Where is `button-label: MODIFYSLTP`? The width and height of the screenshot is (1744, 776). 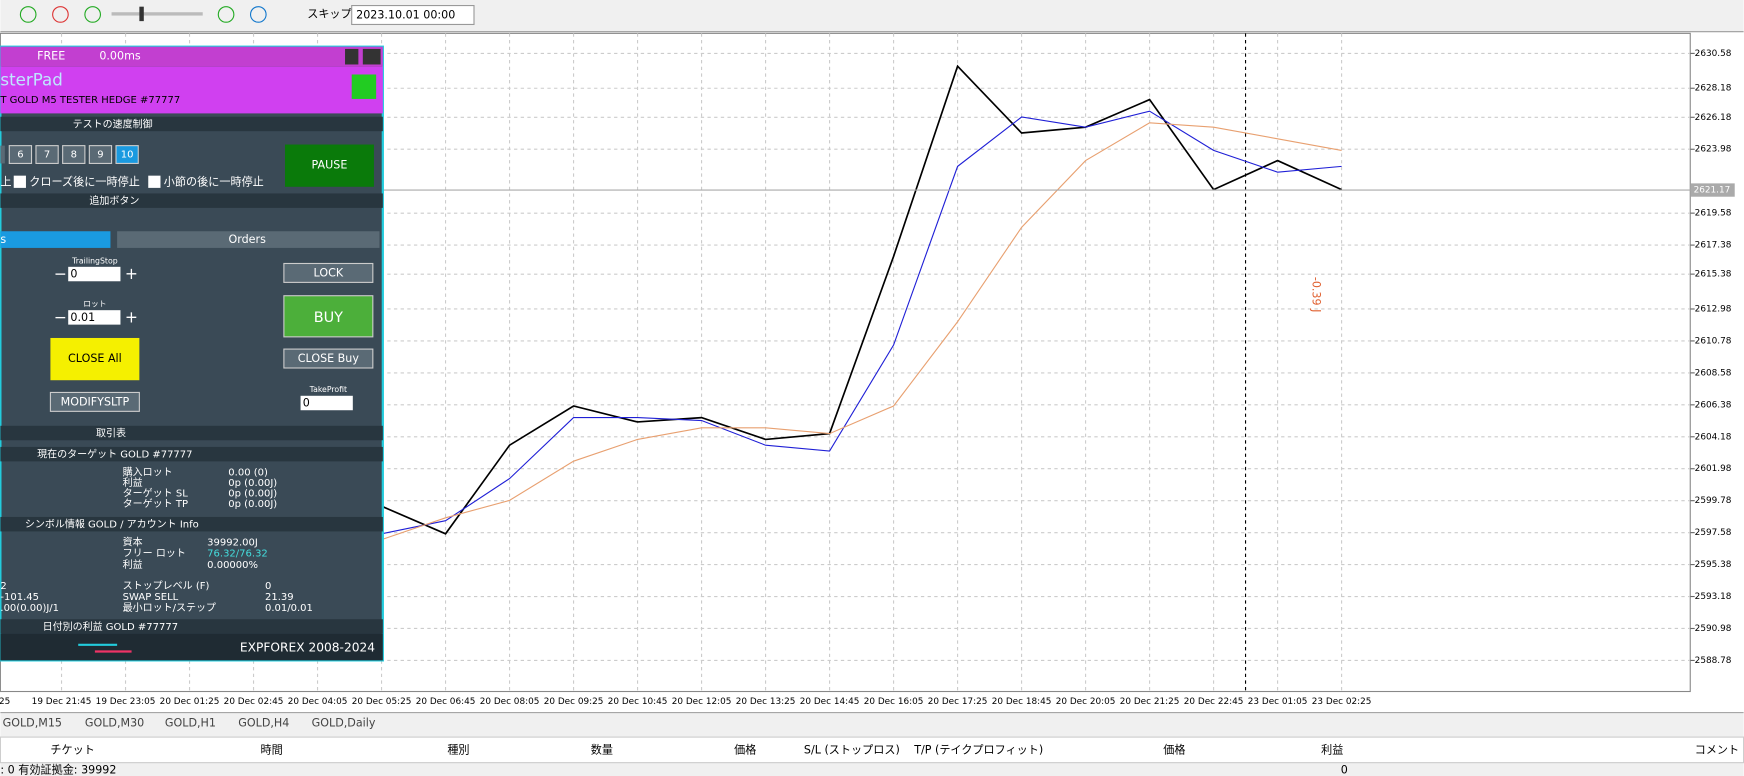
button-label: MODIFYSLTP is located at coordinates (95, 401).